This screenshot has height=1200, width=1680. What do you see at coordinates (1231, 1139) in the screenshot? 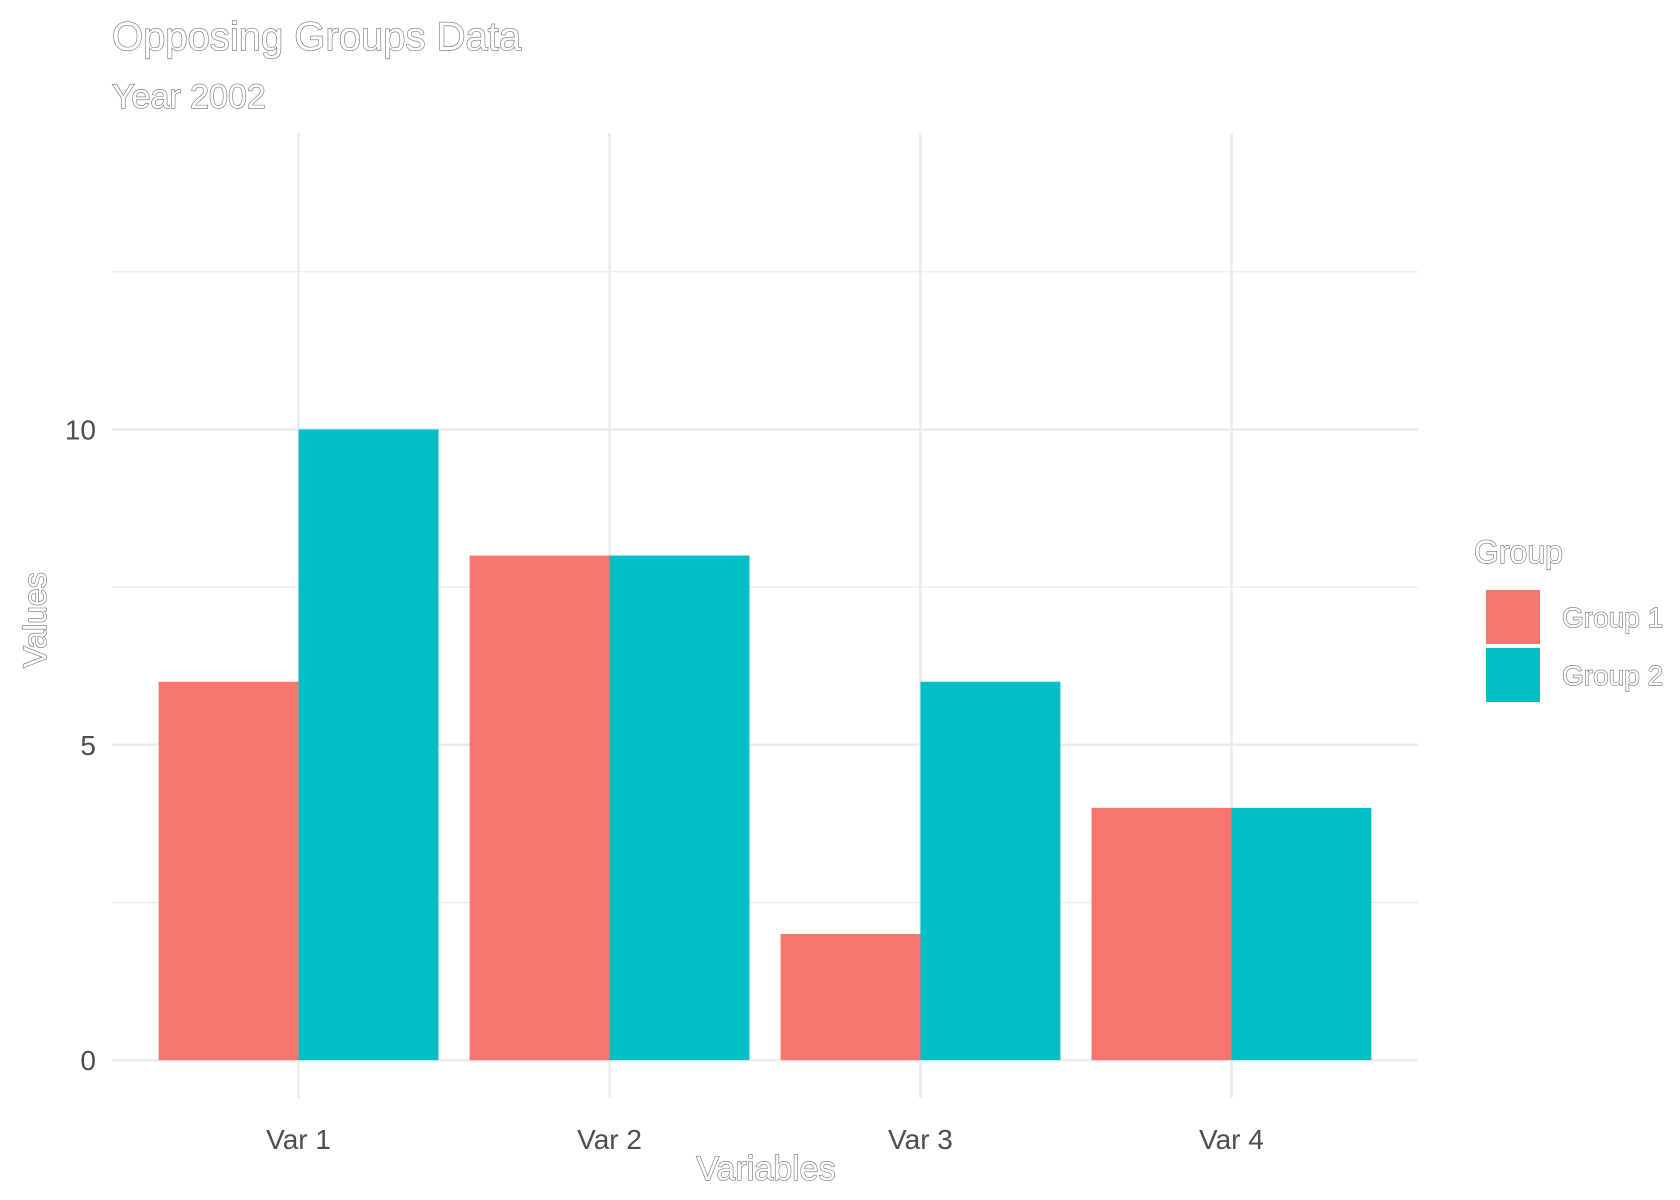
I see `x-tick-label: Var 4` at bounding box center [1231, 1139].